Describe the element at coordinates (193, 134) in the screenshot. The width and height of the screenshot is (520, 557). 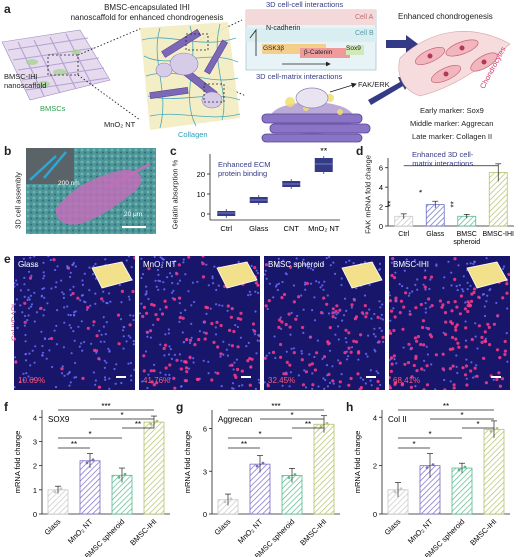
I see `label-collagen: Collagen` at that location.